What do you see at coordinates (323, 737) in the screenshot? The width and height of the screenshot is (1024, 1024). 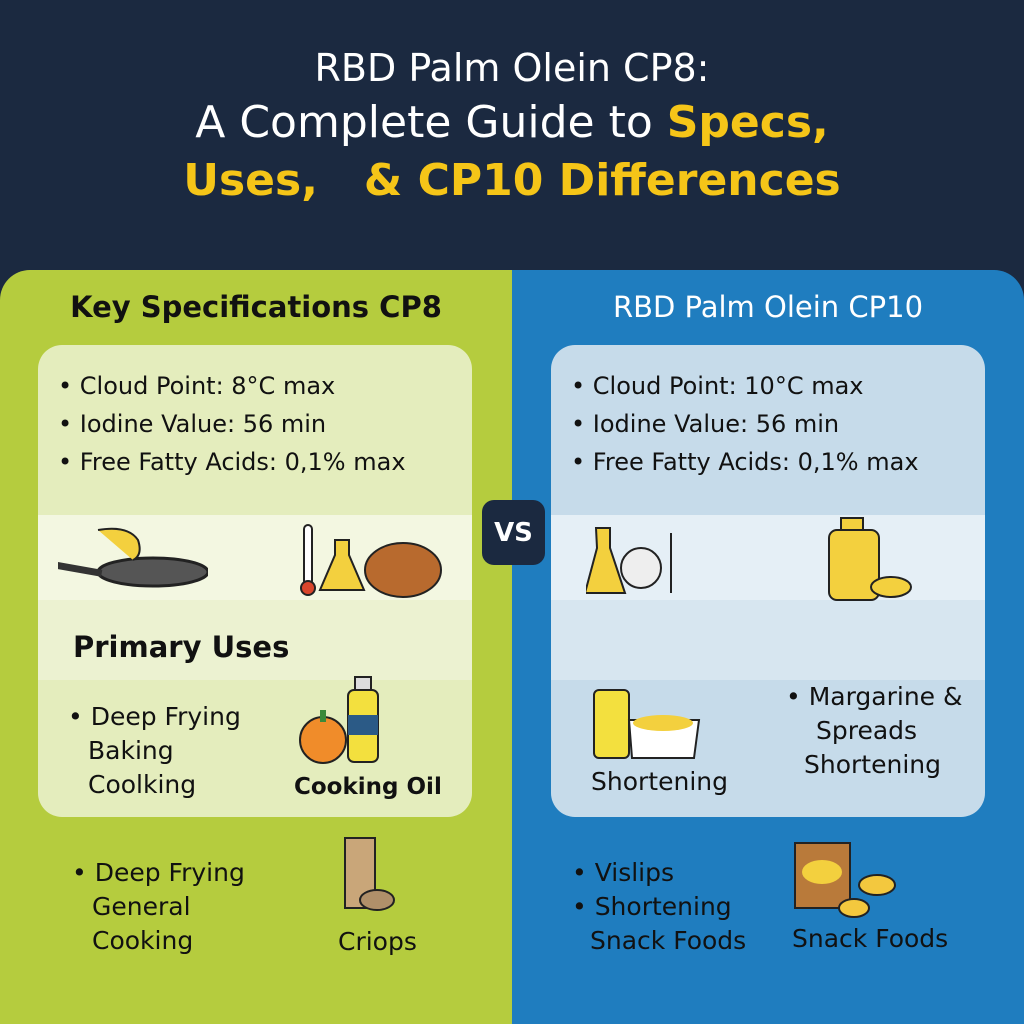 I see `pumpkin-icon` at bounding box center [323, 737].